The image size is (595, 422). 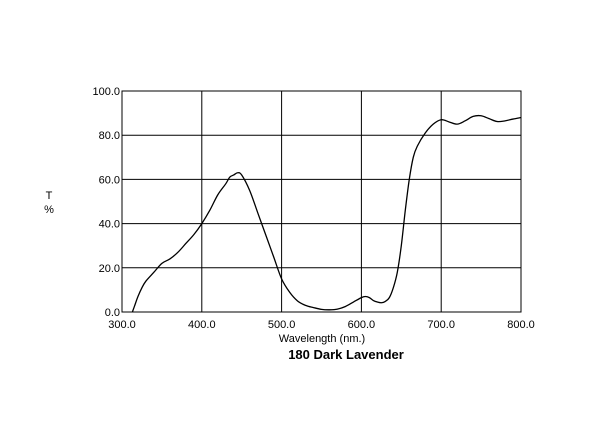 What do you see at coordinates (109, 269) in the screenshot?
I see `y-tick-label: 20.0` at bounding box center [109, 269].